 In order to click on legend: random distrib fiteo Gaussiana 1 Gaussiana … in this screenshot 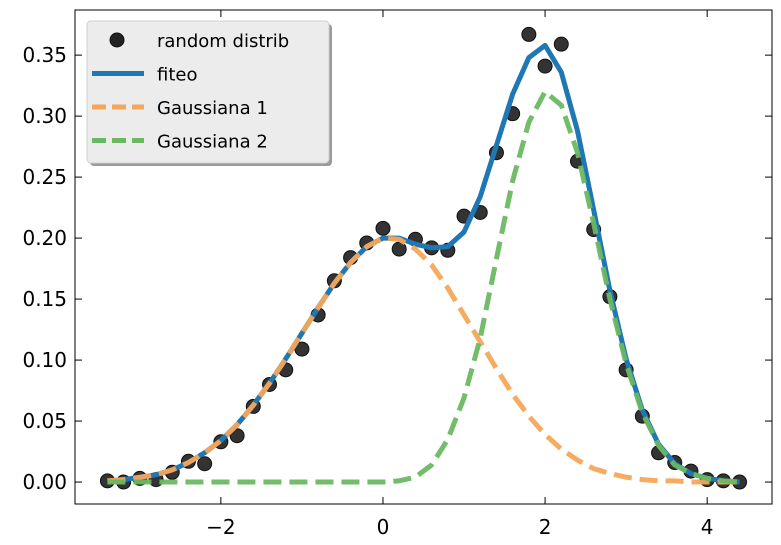, I will do `click(209, 93)`.